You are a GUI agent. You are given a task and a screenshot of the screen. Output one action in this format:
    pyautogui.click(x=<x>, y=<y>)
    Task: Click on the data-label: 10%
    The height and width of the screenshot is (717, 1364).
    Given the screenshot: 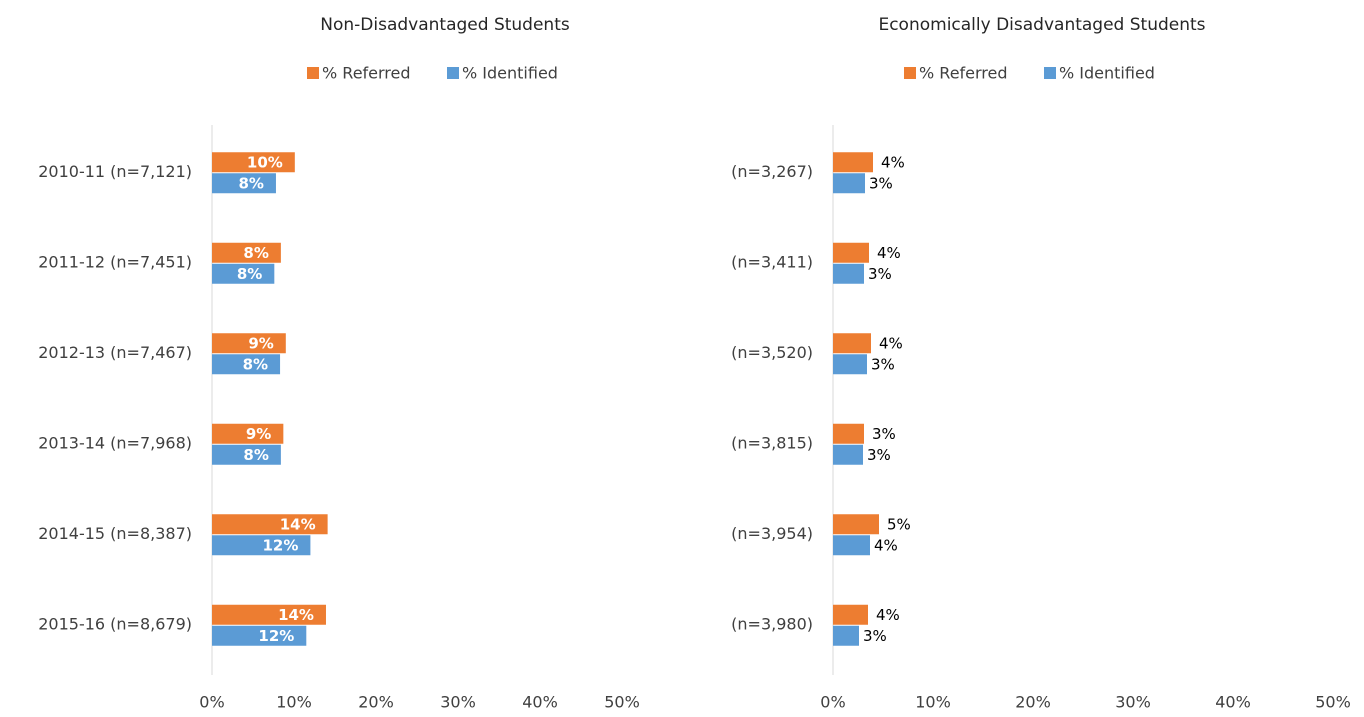 What is the action you would take?
    pyautogui.click(x=265, y=162)
    